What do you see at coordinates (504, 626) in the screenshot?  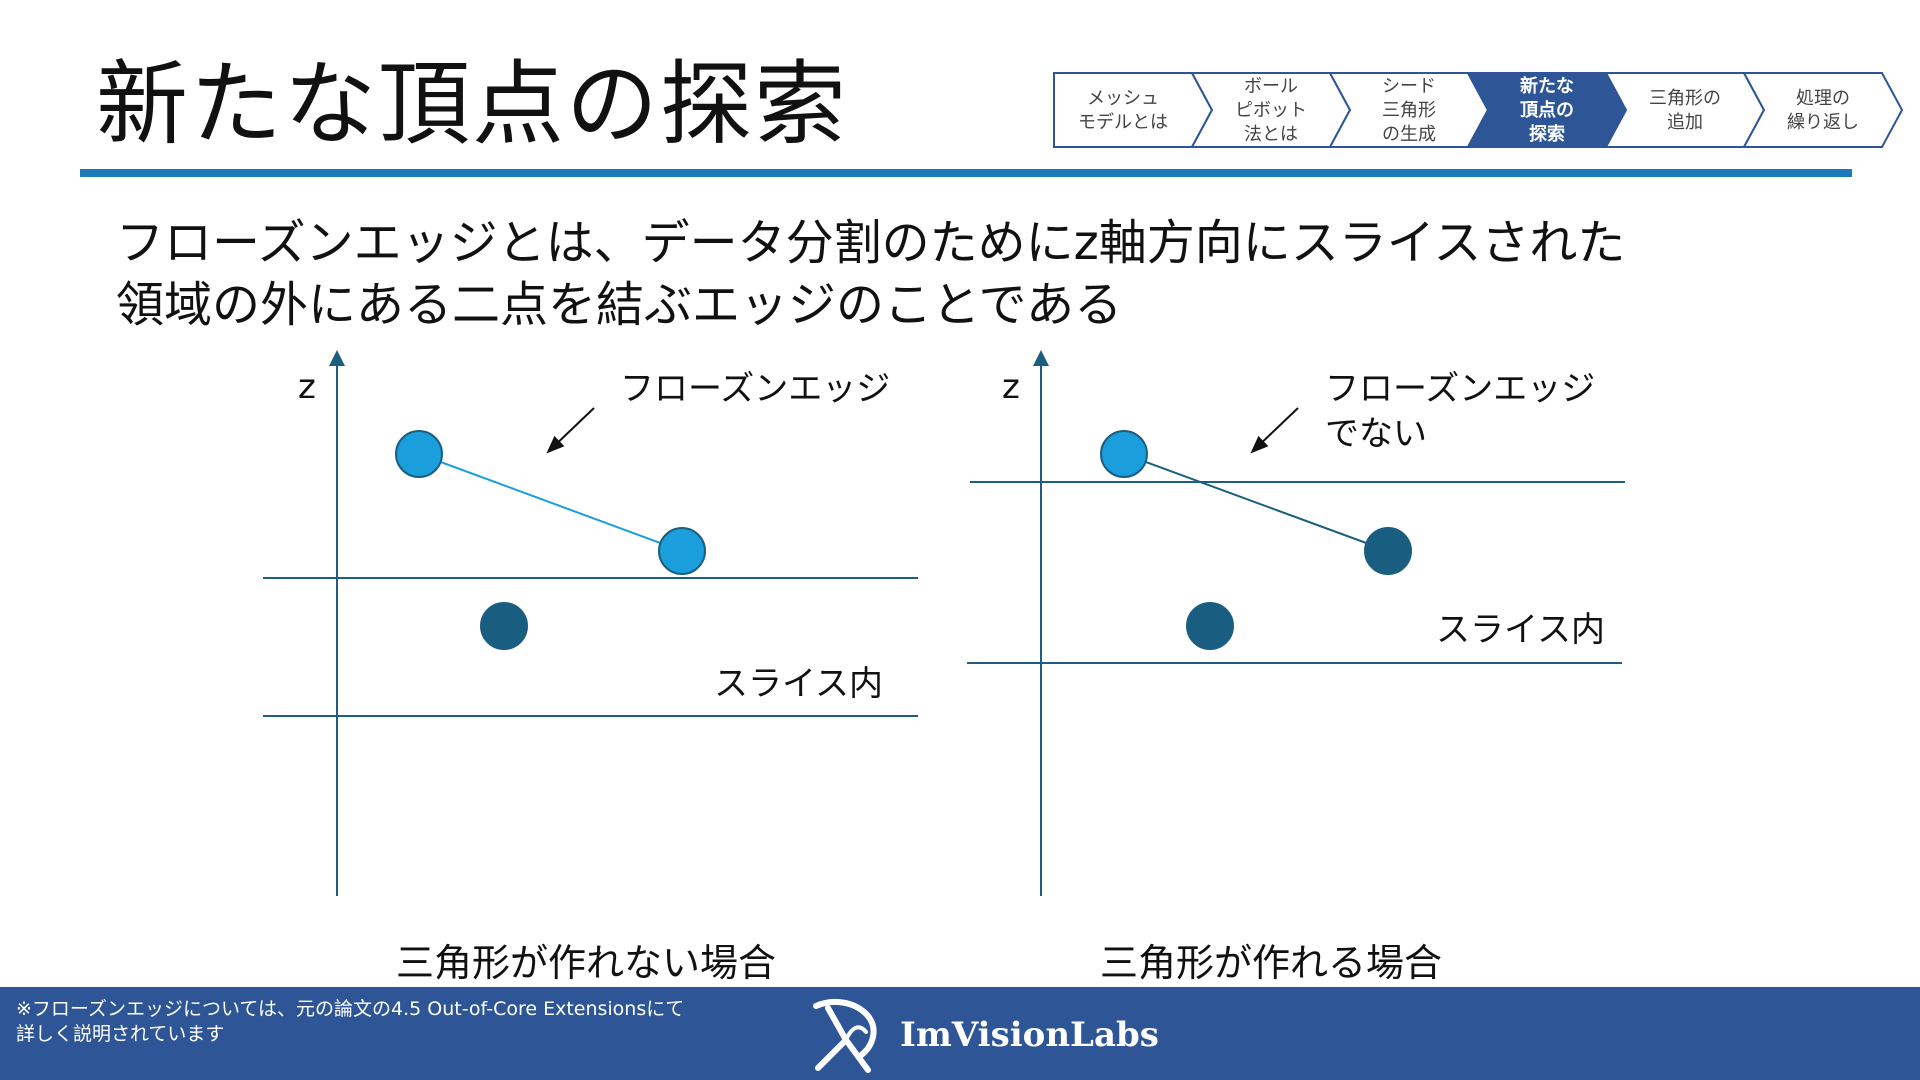 I see `point-inside-slice-left` at bounding box center [504, 626].